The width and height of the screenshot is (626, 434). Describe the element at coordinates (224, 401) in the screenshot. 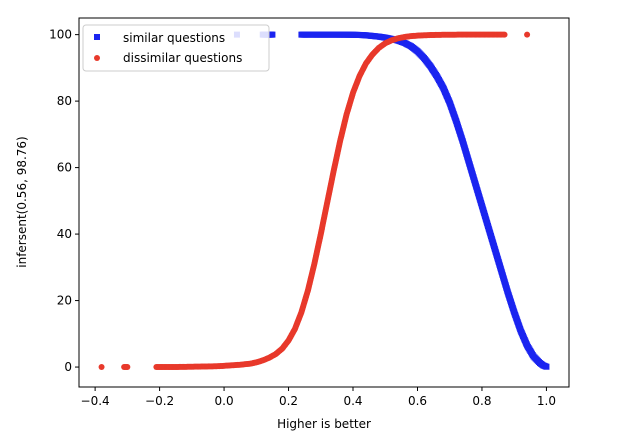

I see `x-tick-label: 0.0` at that location.